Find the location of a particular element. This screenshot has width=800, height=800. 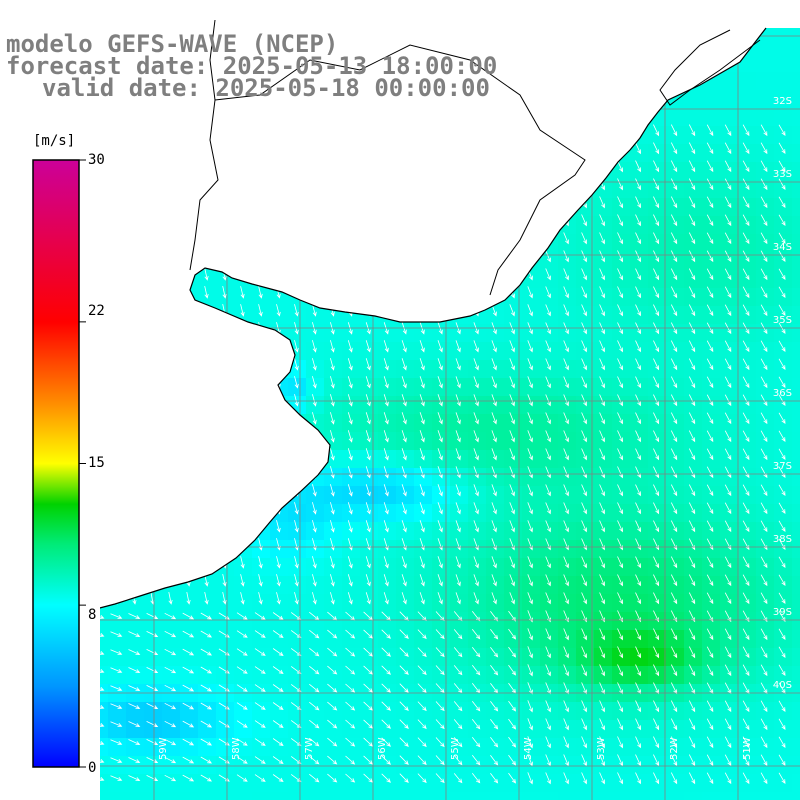

lat-label: 36S is located at coordinates (782, 393).